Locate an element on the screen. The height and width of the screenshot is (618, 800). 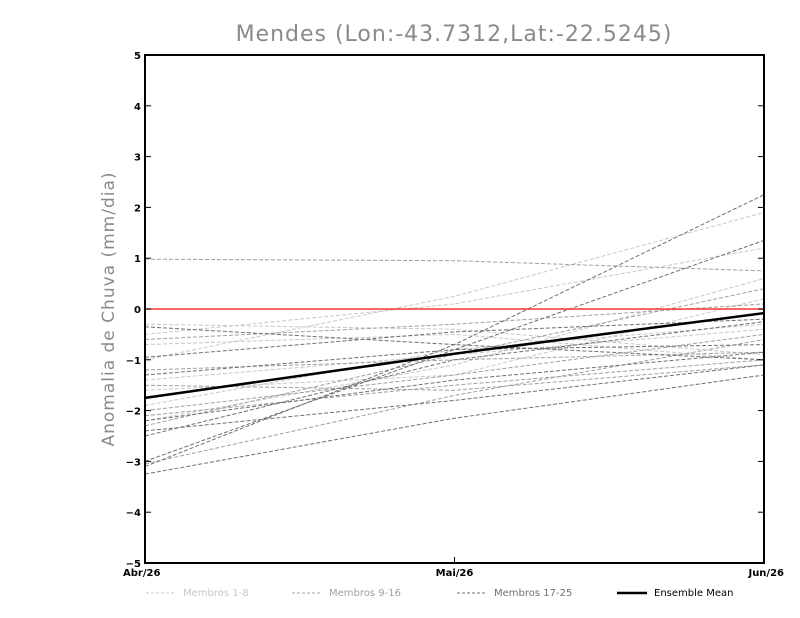
legend-label: Membros 17-25 is located at coordinates (533, 593).